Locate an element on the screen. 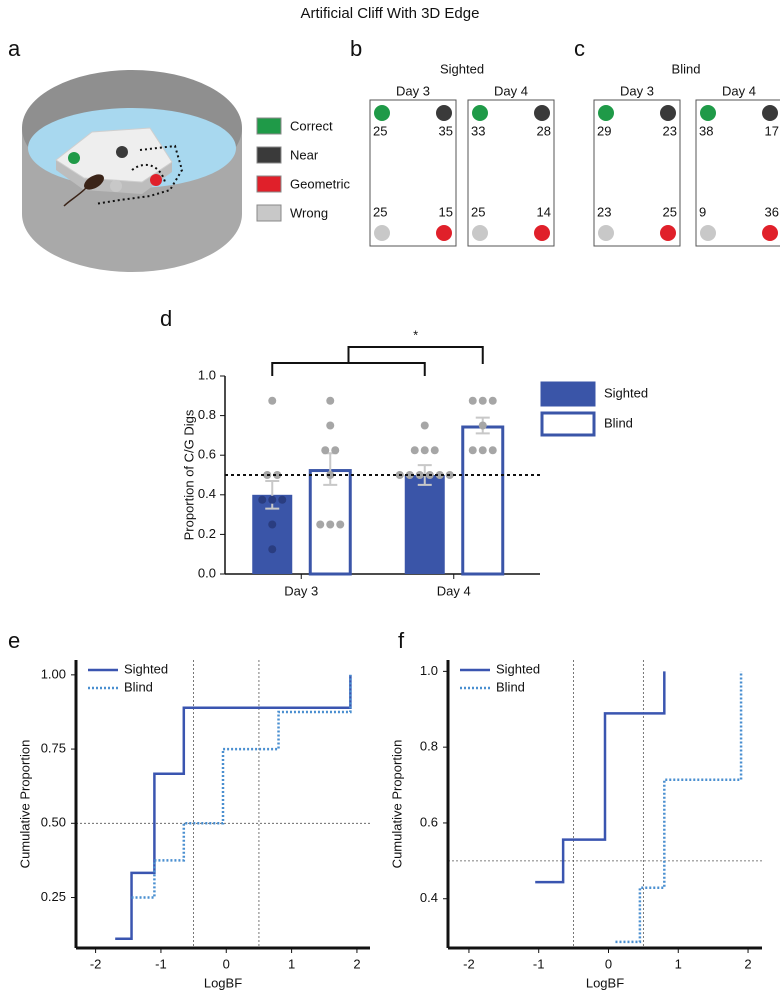  dig-percent: 29 is located at coordinates (604, 130).